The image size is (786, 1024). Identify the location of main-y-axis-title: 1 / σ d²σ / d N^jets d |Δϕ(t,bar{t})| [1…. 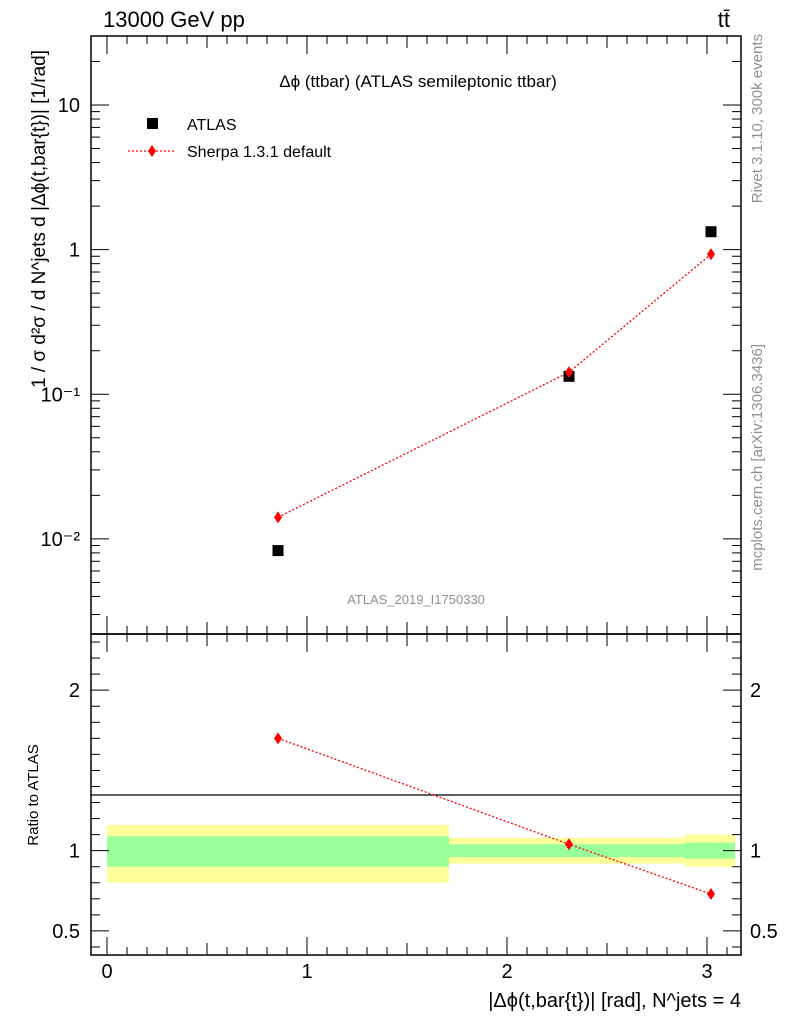
(39, 219).